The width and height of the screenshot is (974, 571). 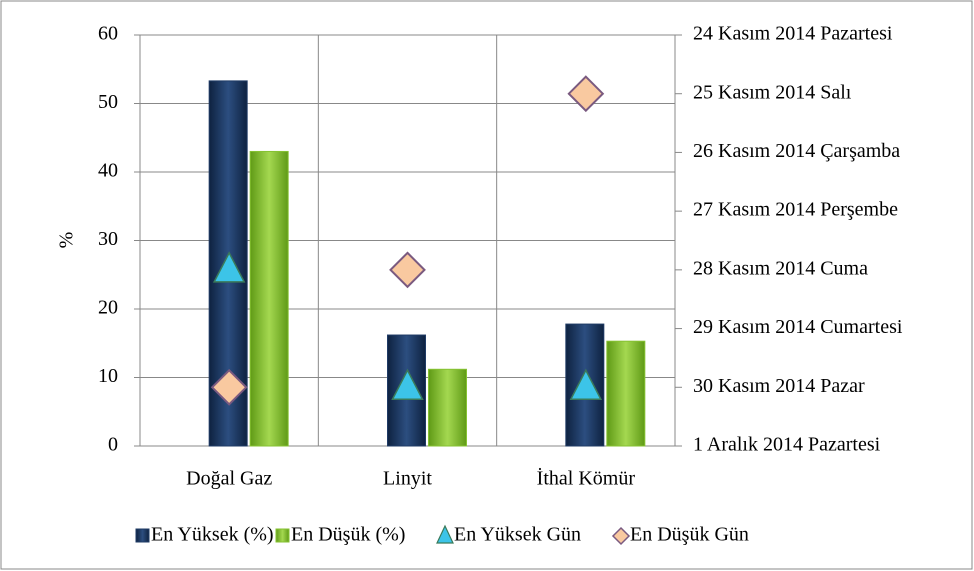 I want to click on y-axis-title: %, so click(x=67, y=240).